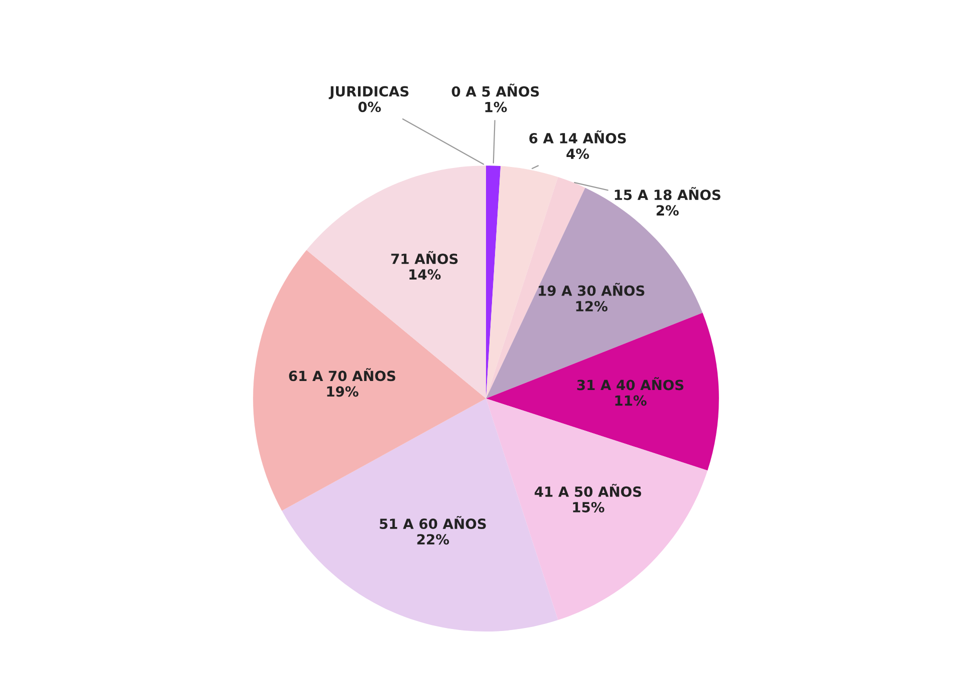  What do you see at coordinates (342, 391) in the screenshot?
I see `data-label: 19%` at bounding box center [342, 391].